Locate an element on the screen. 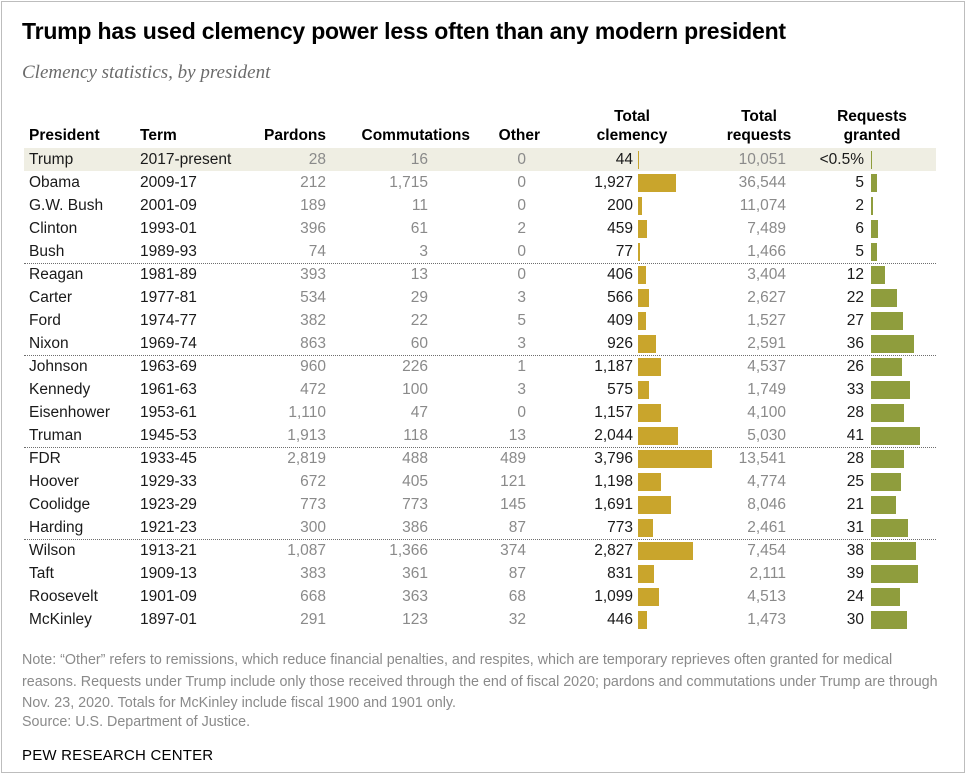 Image resolution: width=967 pixels, height=776 pixels. cell-requests-granted-hoover: 25 is located at coordinates (855, 481).